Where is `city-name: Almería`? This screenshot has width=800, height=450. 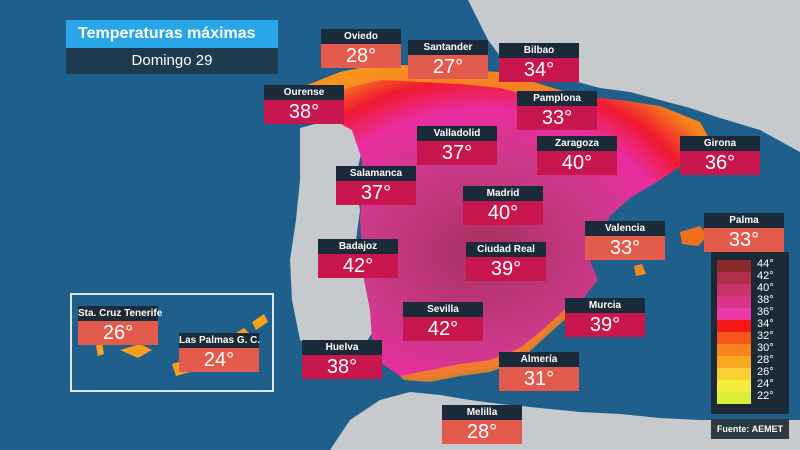
city-name: Almería is located at coordinates (539, 359).